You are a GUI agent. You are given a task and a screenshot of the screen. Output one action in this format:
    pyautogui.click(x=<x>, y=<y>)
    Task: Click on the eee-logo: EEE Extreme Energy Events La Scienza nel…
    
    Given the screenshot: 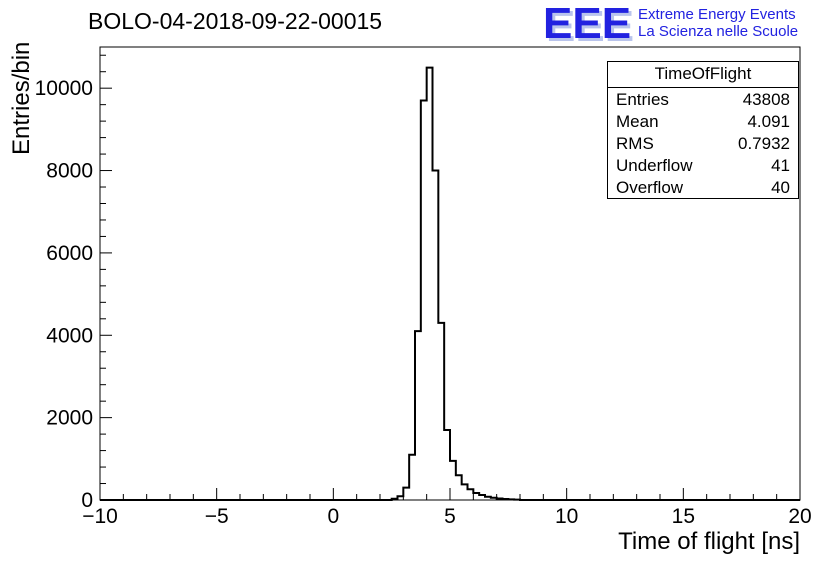 What is the action you would take?
    pyautogui.click(x=670, y=24)
    